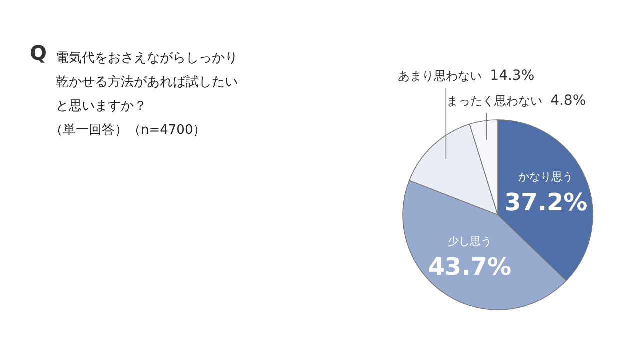  I want to click on data-label: 4.8%, so click(568, 101).